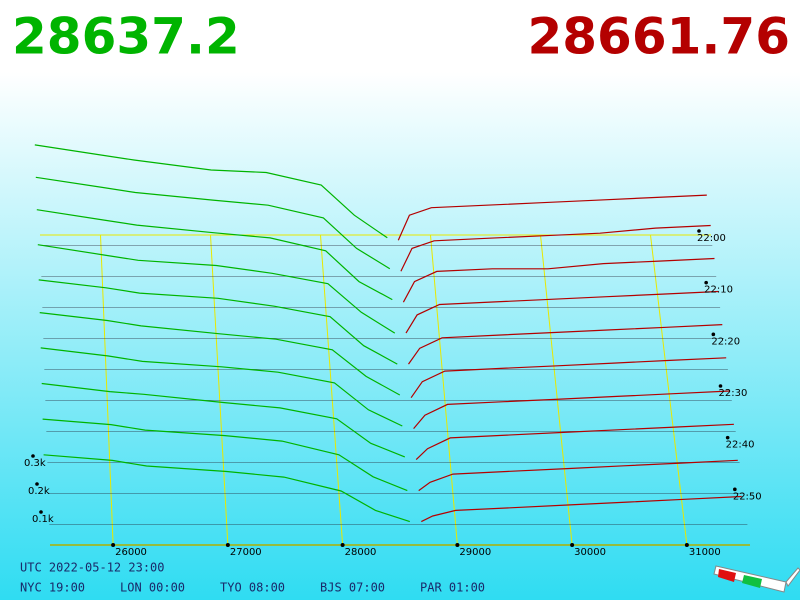 This screenshot has width=800, height=600. I want to click on x-tick-label: 27000, so click(246, 552).